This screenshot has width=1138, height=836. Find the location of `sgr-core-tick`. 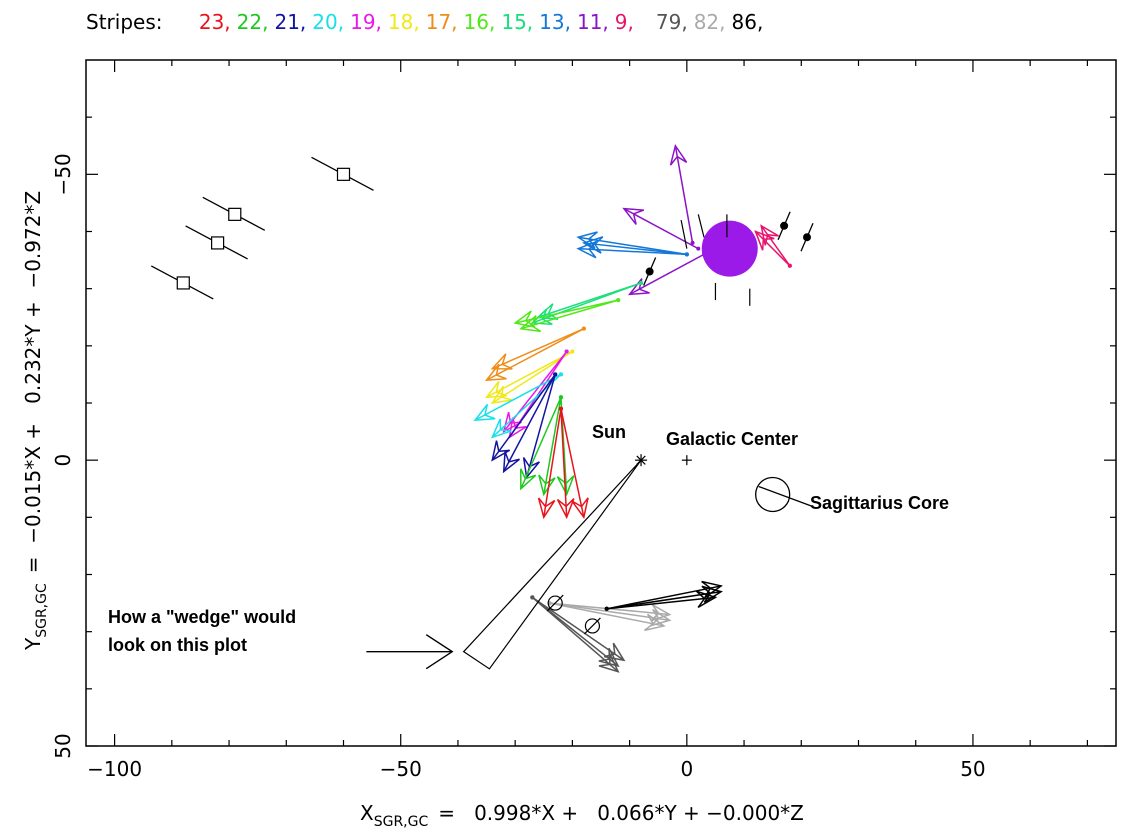

sgr-core-tick is located at coordinates (684, 234).